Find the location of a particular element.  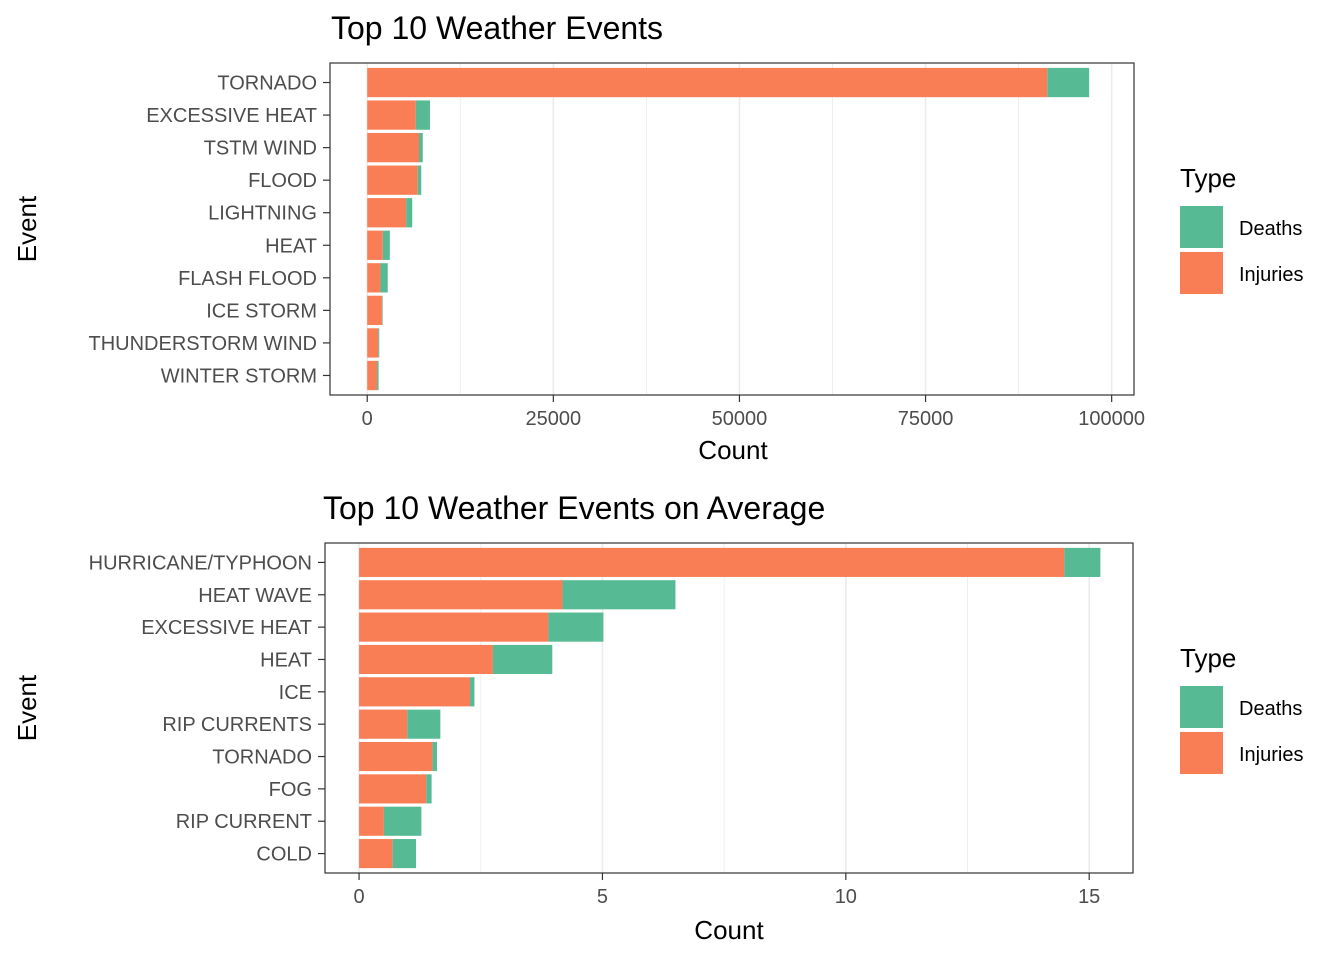

chart-1-legend: Type Deaths Injuries is located at coordinates (1241, 228).